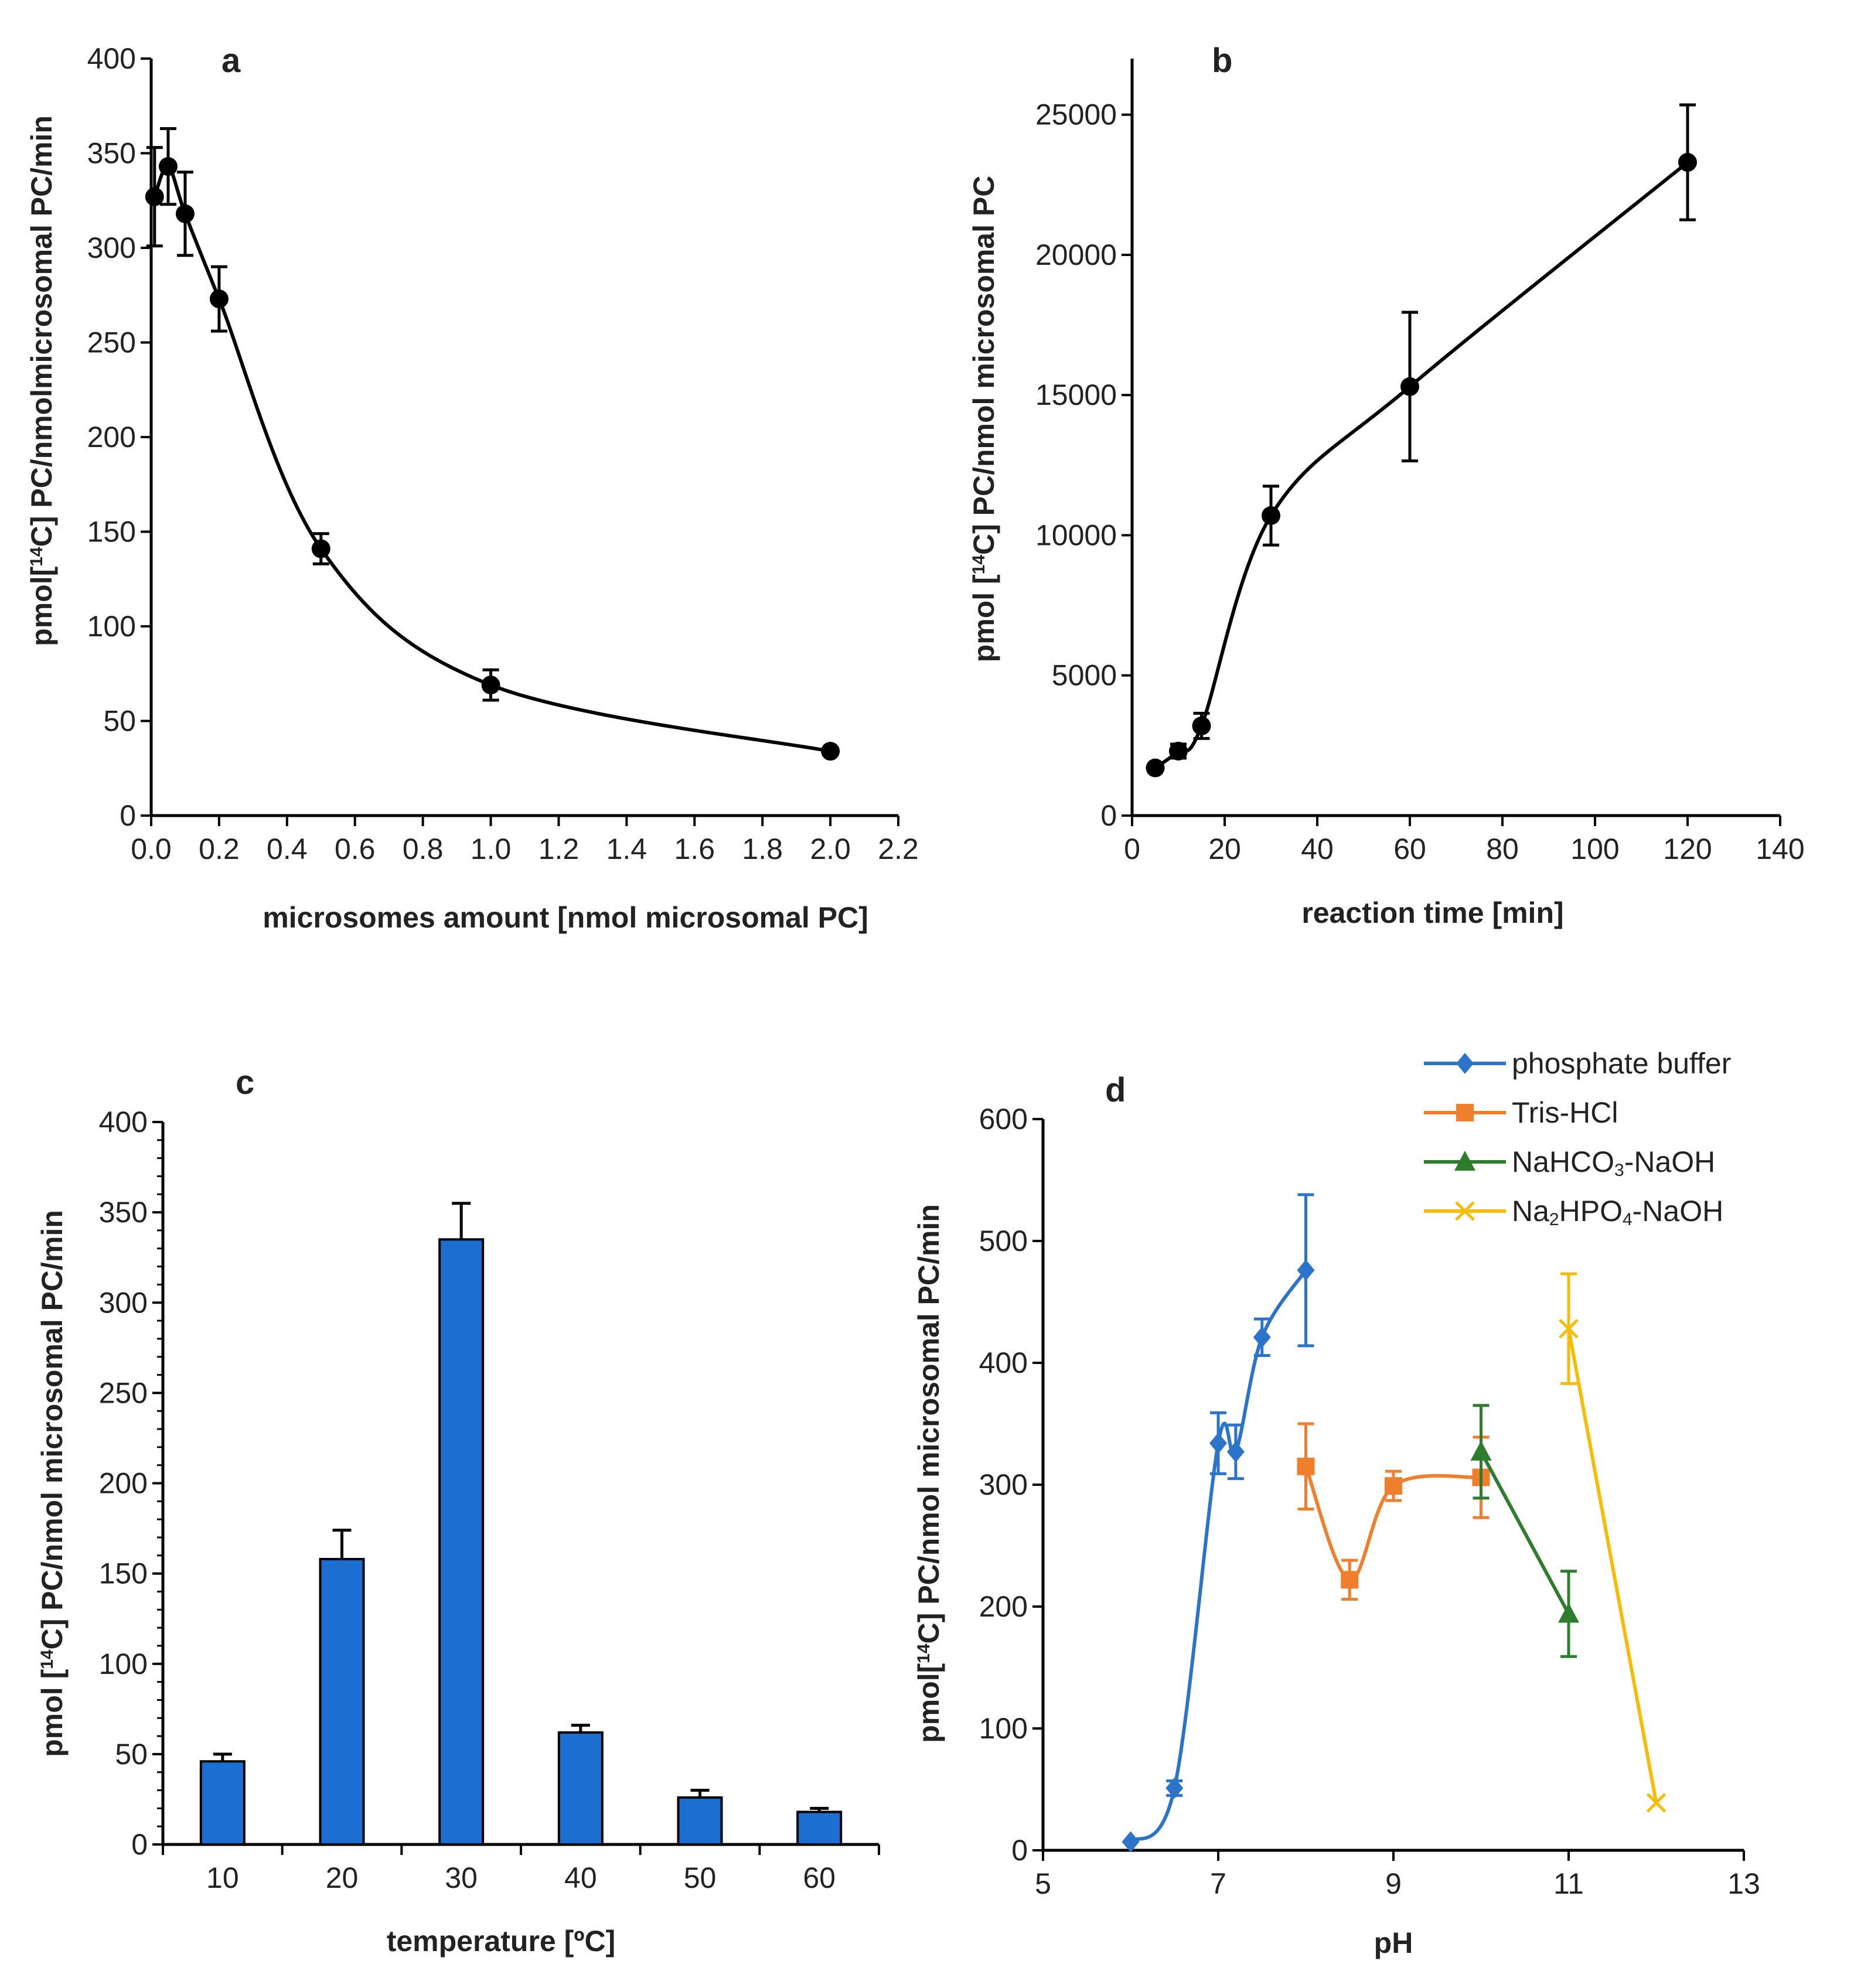 The image size is (1854, 1988). What do you see at coordinates (1115, 1090) in the screenshot?
I see `panel-label-d: d` at bounding box center [1115, 1090].